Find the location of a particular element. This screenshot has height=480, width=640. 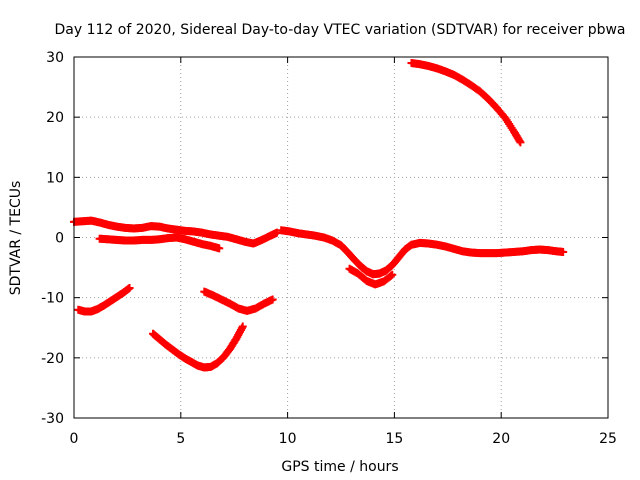

x-tick-label: 0 is located at coordinates (74, 439).